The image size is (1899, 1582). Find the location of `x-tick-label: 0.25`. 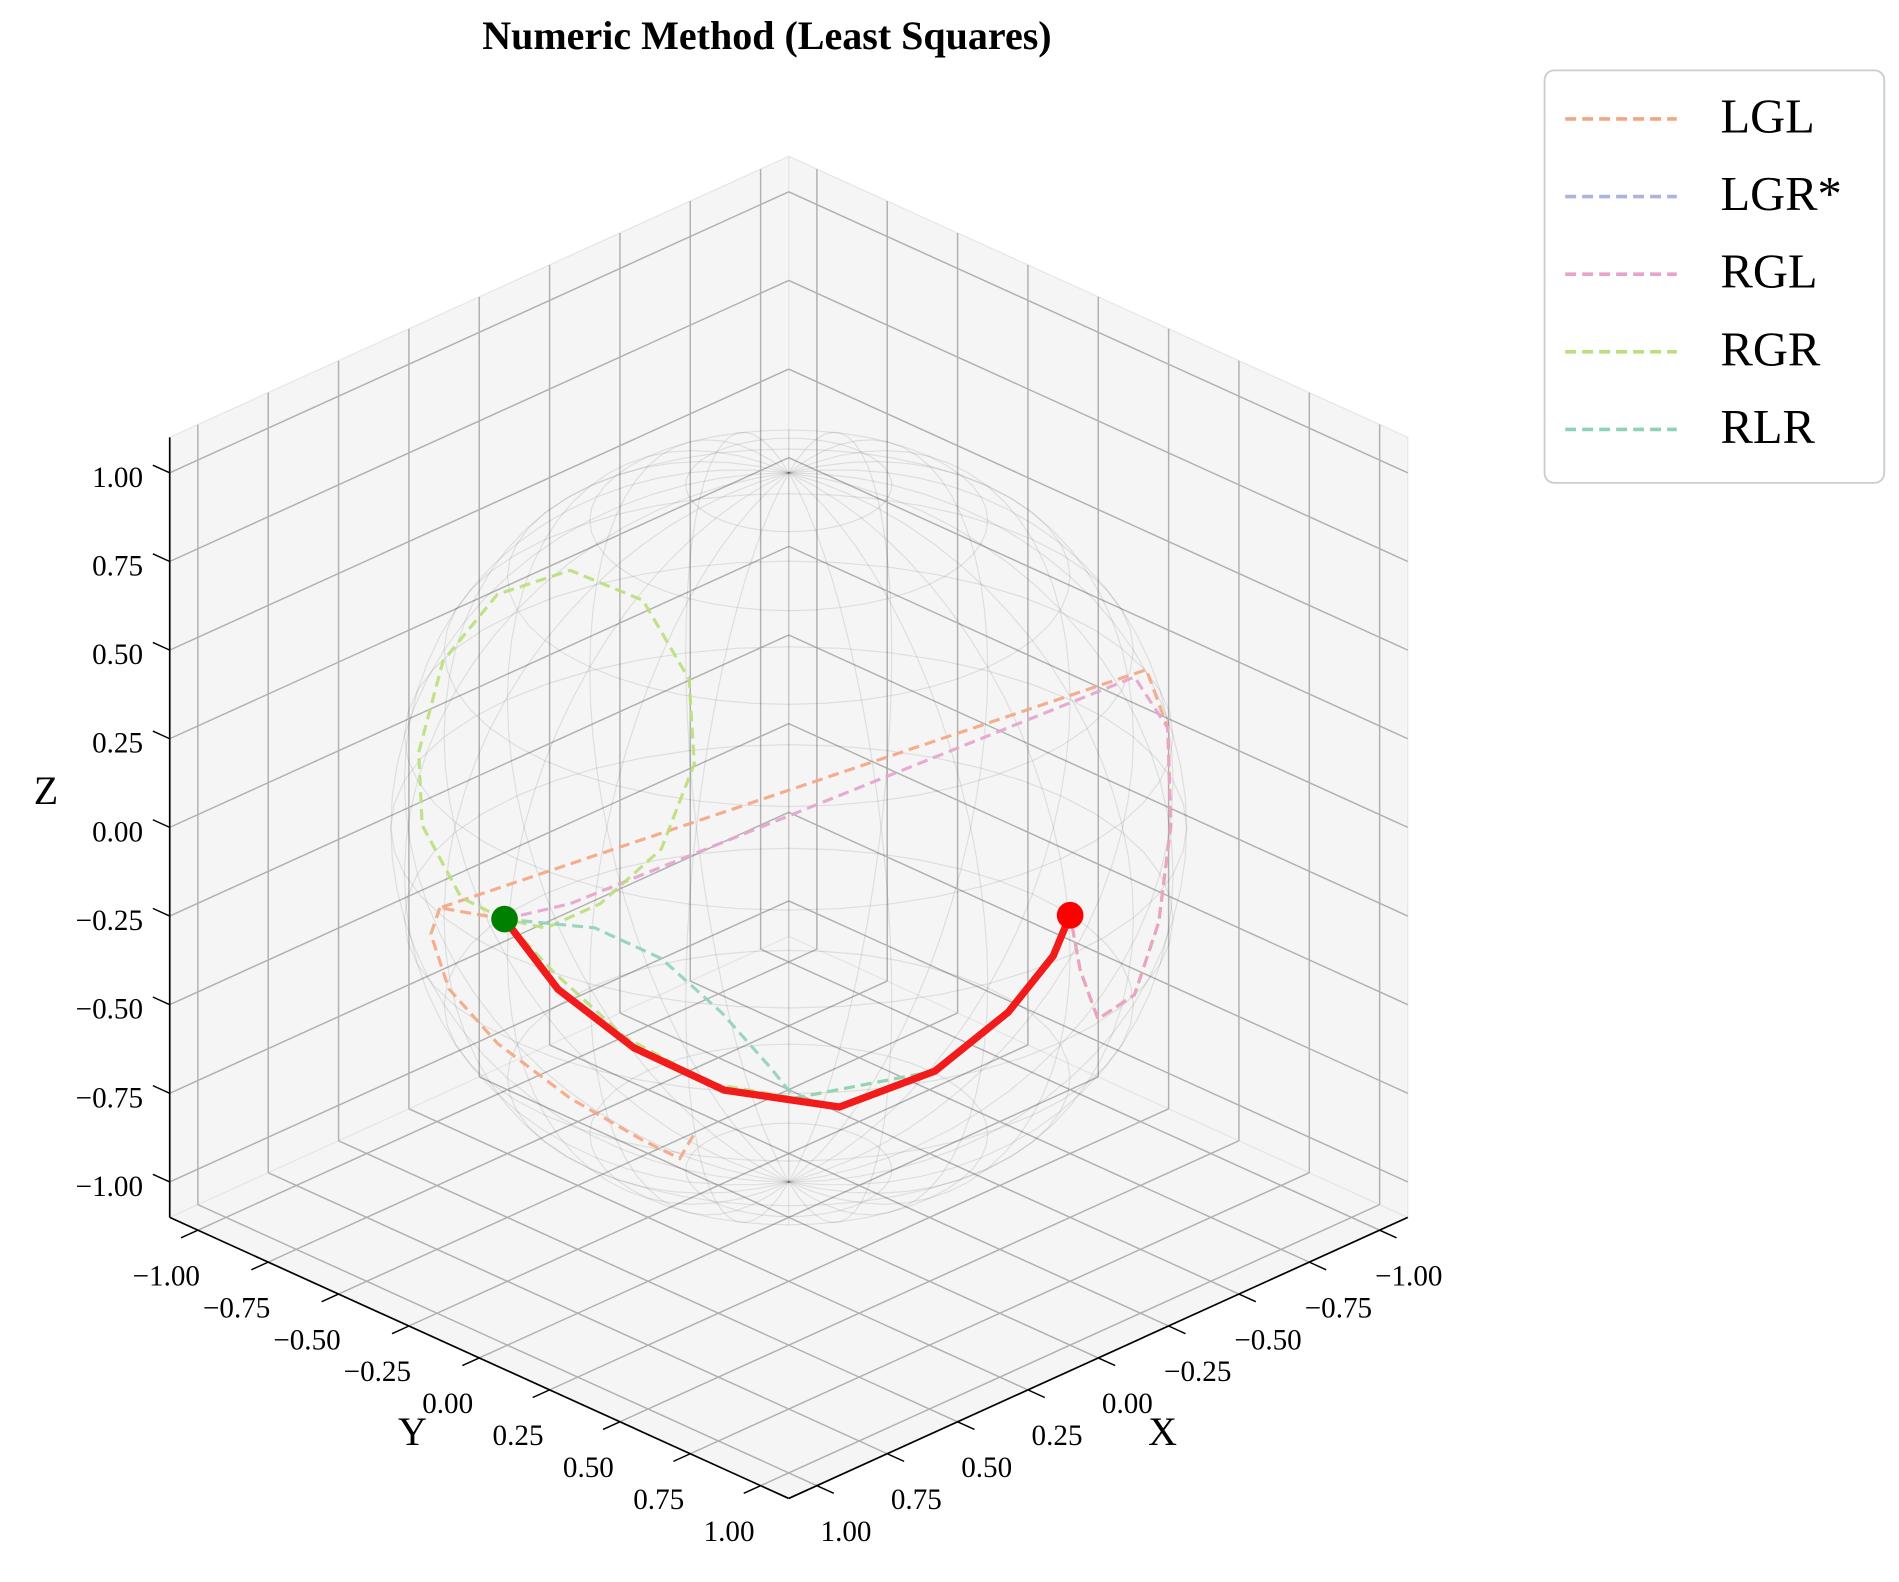

x-tick-label: 0.25 is located at coordinates (1057, 1436).